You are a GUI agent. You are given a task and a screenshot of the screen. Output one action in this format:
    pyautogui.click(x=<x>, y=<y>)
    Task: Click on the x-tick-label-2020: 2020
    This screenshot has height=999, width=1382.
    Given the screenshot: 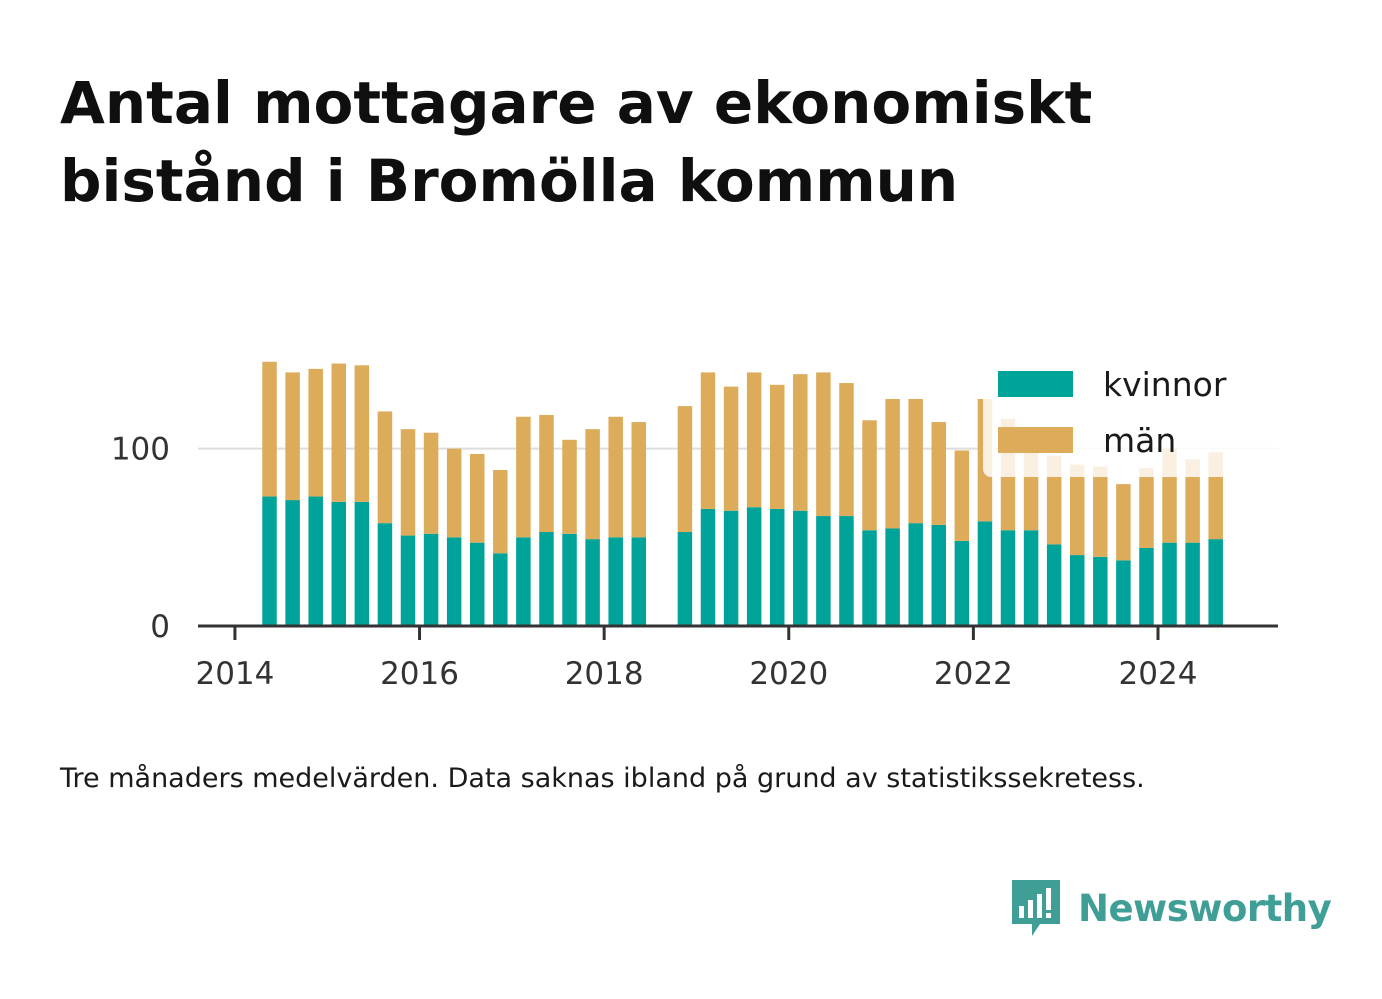 What is the action you would take?
    pyautogui.click(x=788, y=674)
    